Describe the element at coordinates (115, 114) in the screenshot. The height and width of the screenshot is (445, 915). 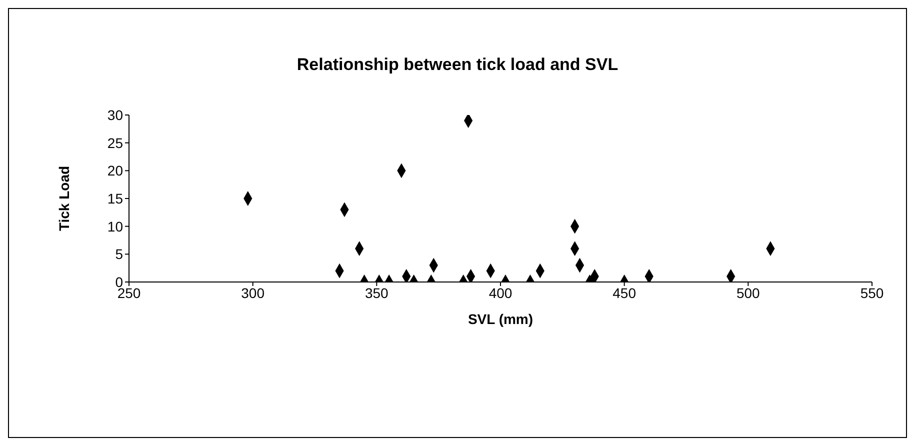
I see `y-tick-label: 30` at that location.